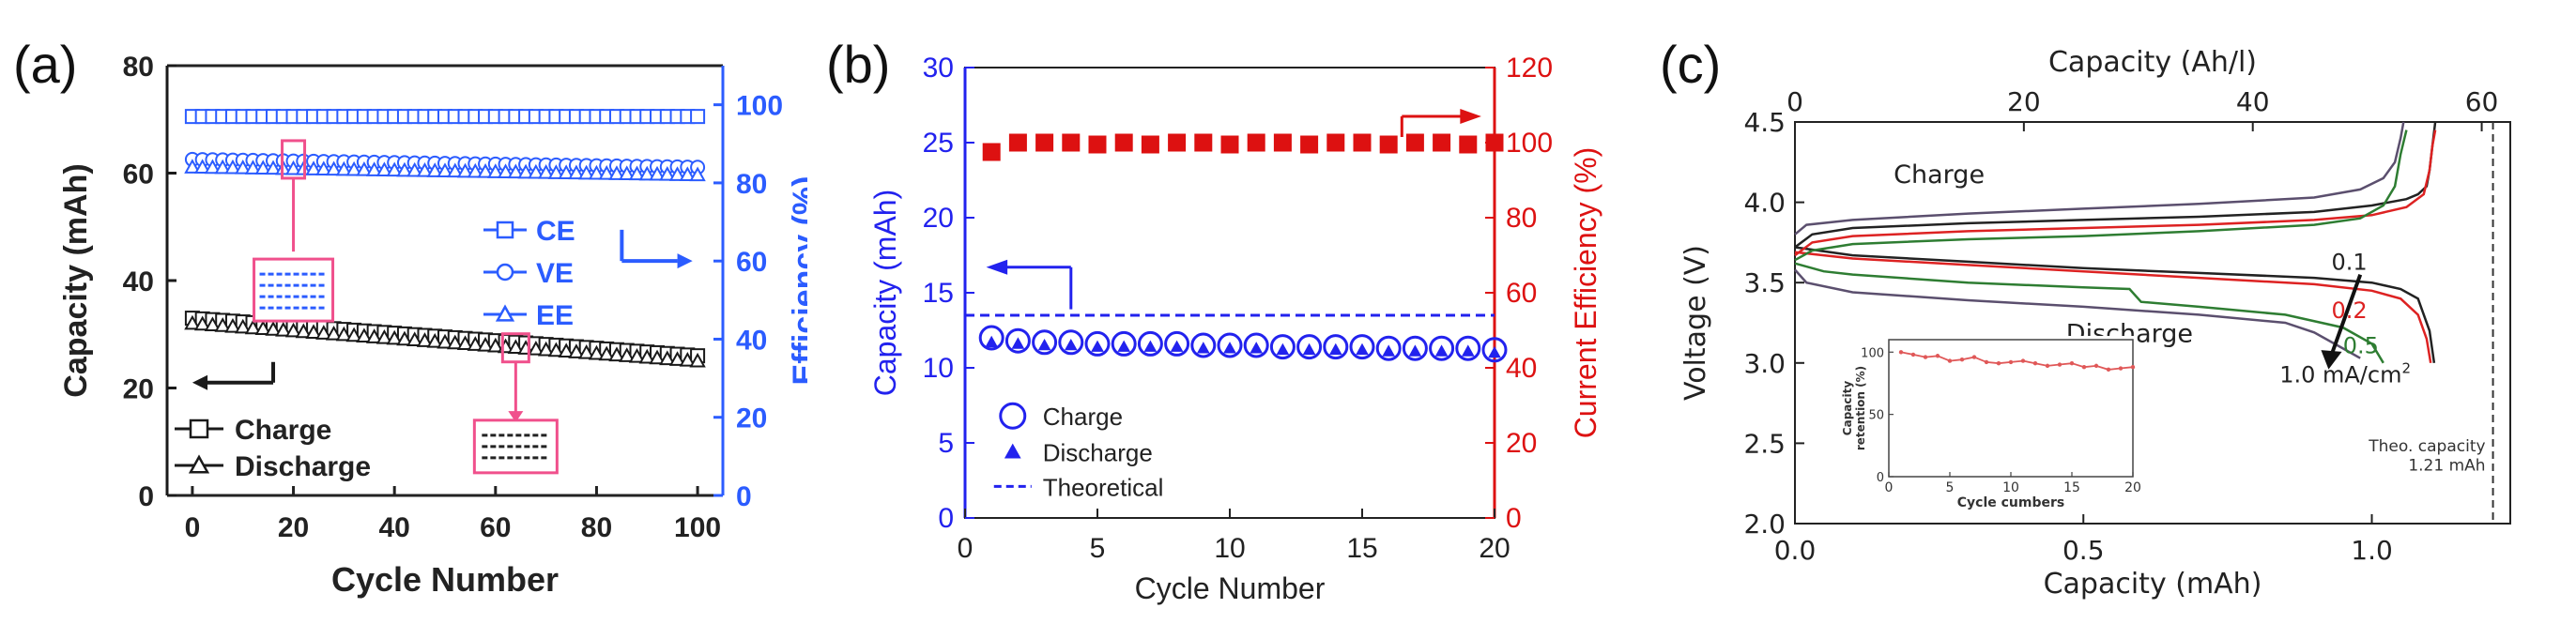  Describe the element at coordinates (1890, 487) in the screenshot. I see `inset-x-tick-label: 0` at that location.